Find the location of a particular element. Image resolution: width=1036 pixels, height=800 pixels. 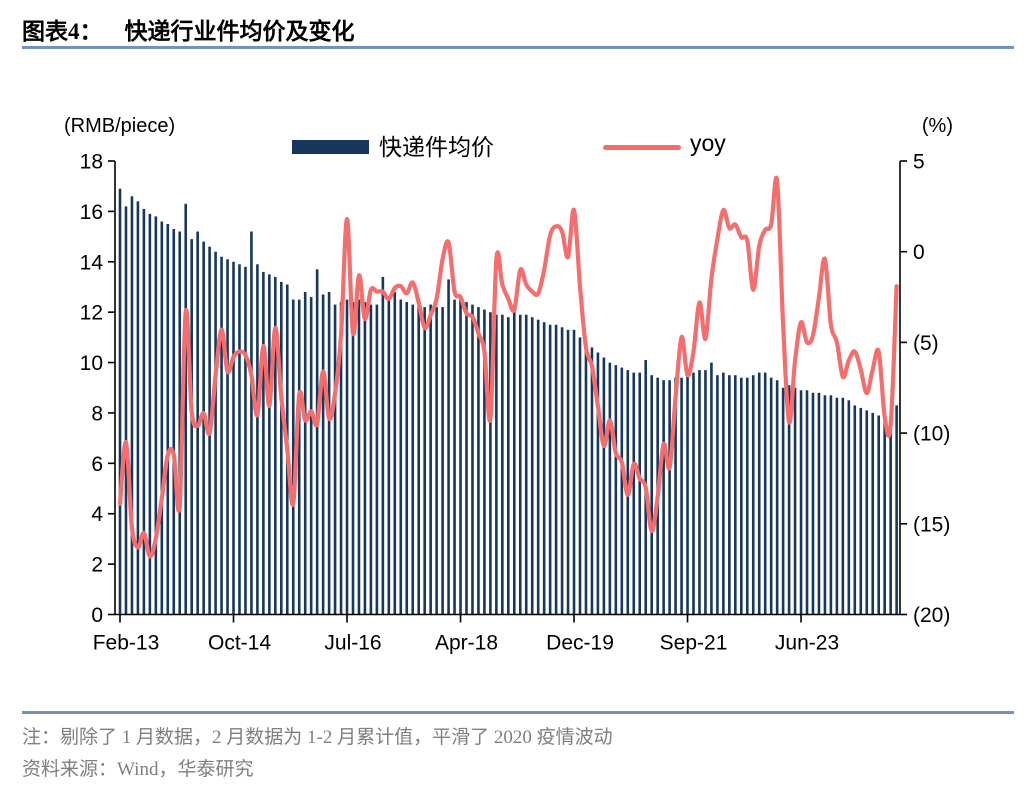

left-tick-label: 6 is located at coordinates (97, 464).